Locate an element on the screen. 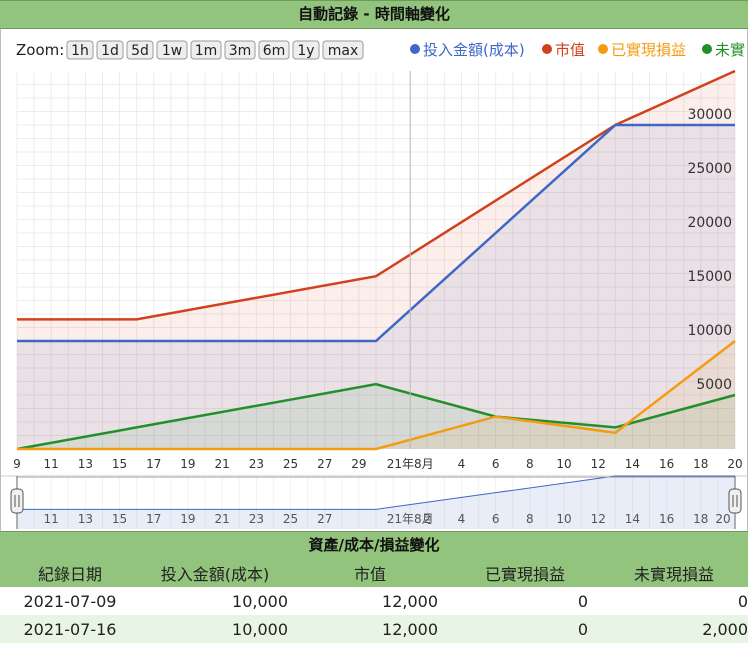 The image size is (748, 645). y-tick-label: 25000 is located at coordinates (709, 169).